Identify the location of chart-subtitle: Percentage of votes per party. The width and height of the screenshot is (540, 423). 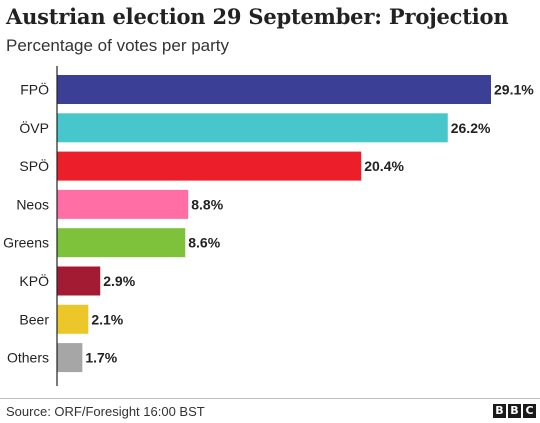
(118, 45).